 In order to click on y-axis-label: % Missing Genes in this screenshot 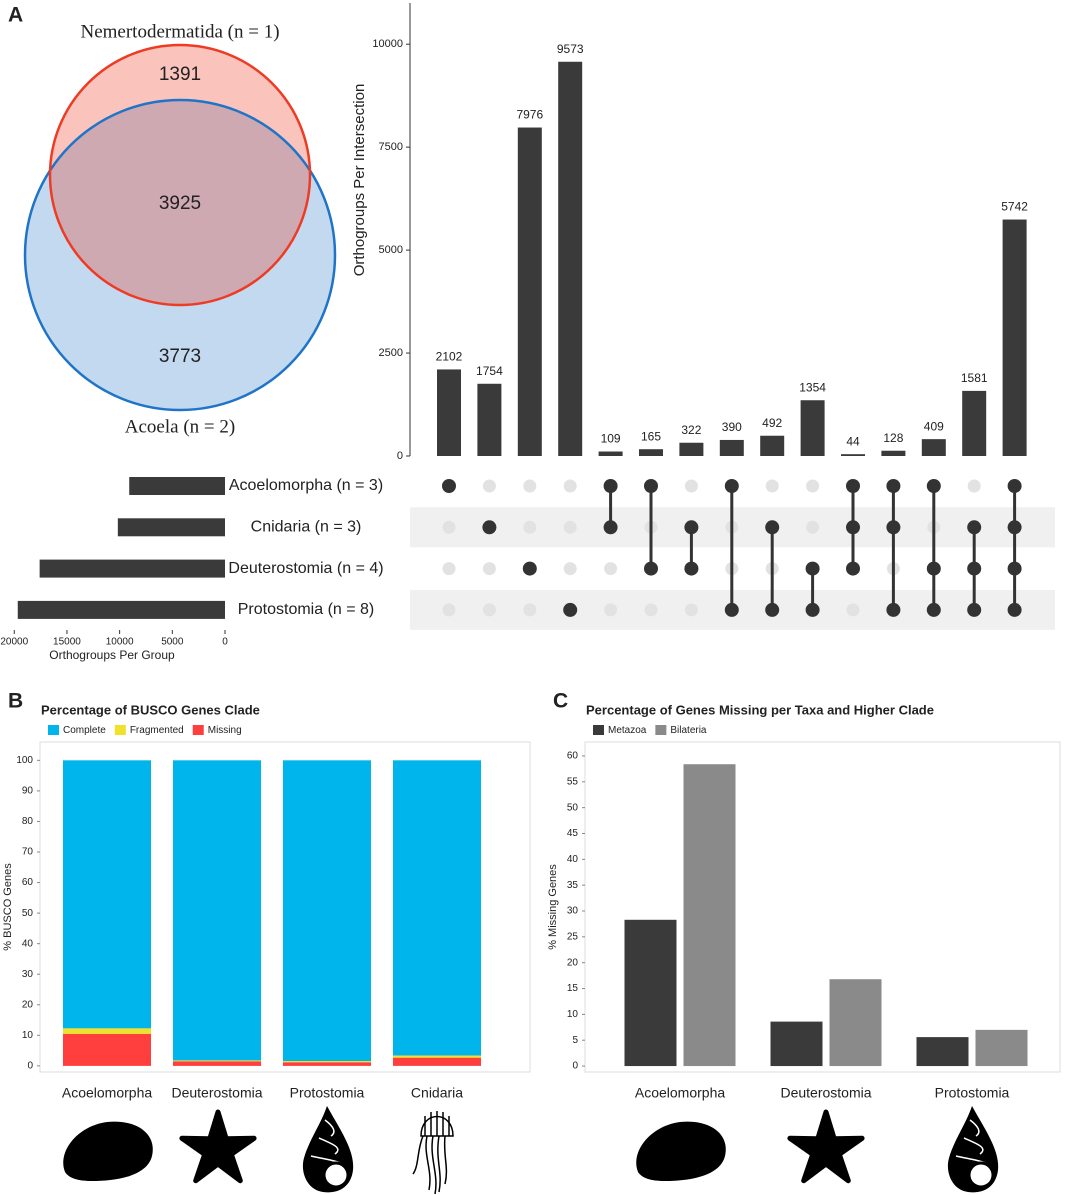, I will do `click(553, 907)`.